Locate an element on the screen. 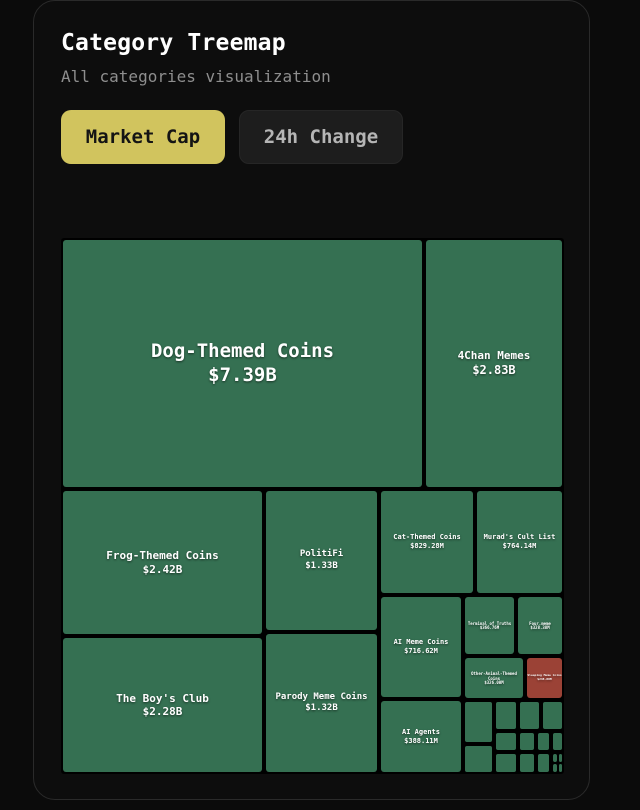 The height and width of the screenshot is (810, 640). tile-name: Sleeping Meme Coins is located at coordinates (544, 675).